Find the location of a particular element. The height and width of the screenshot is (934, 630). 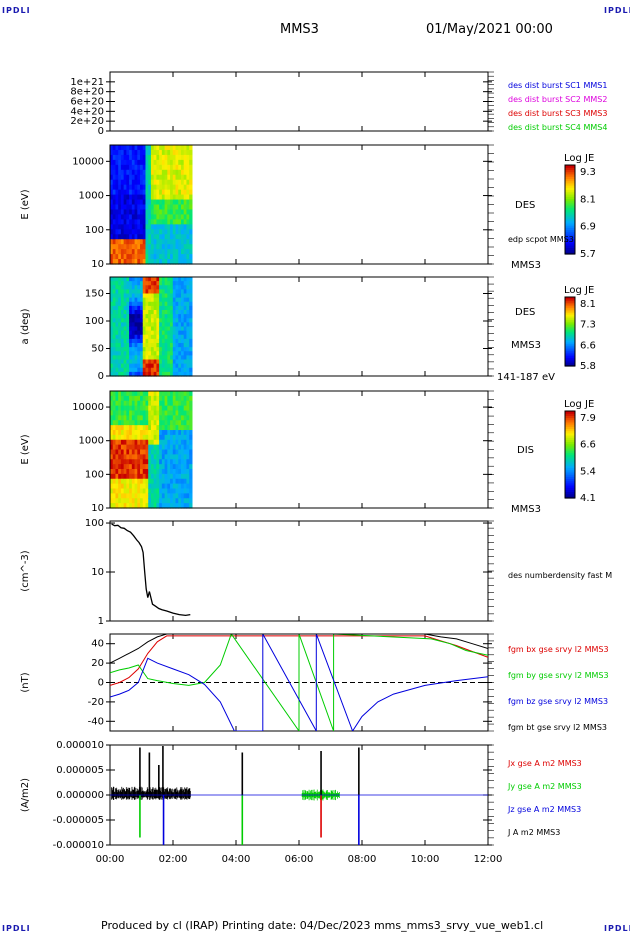

burst-ytick-label: 8e+20 is located at coordinates (87, 92).